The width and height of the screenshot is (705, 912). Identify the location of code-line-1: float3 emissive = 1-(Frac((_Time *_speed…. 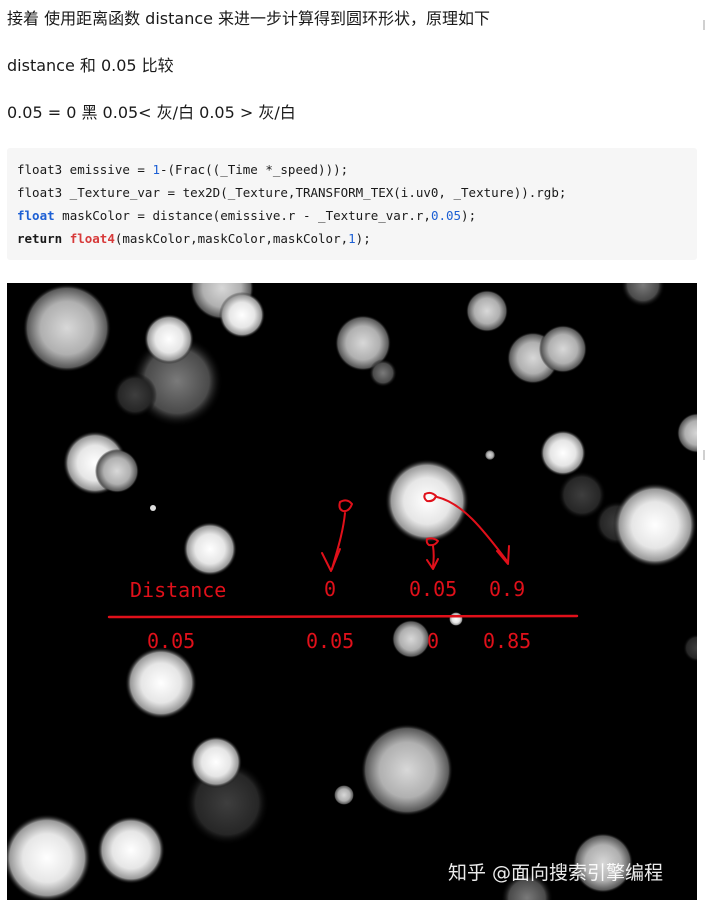
(183, 169).